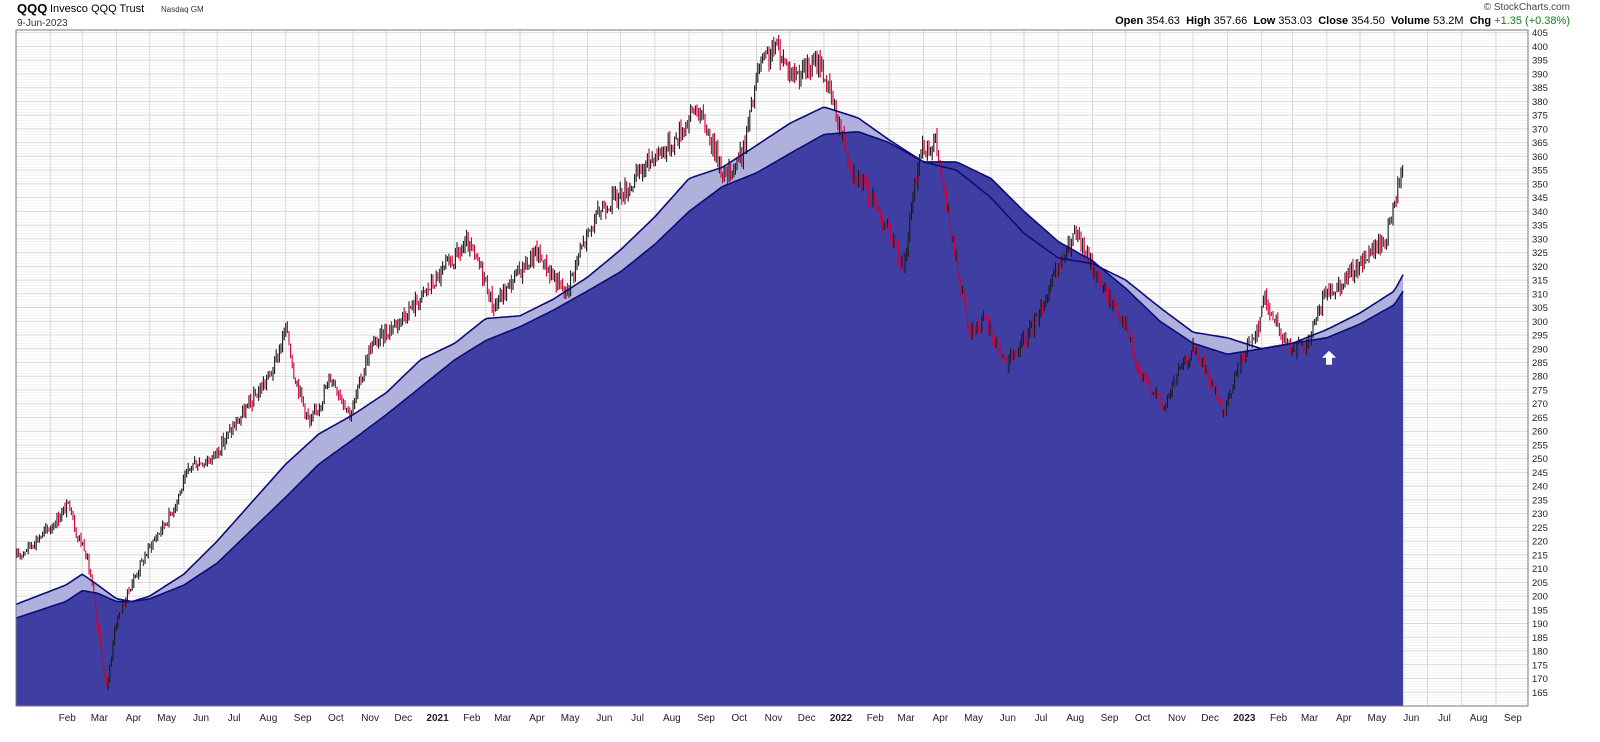 Image resolution: width=1600 pixels, height=742 pixels. Describe the element at coordinates (1295, 21) in the screenshot. I see `low-value: 353.03` at that location.